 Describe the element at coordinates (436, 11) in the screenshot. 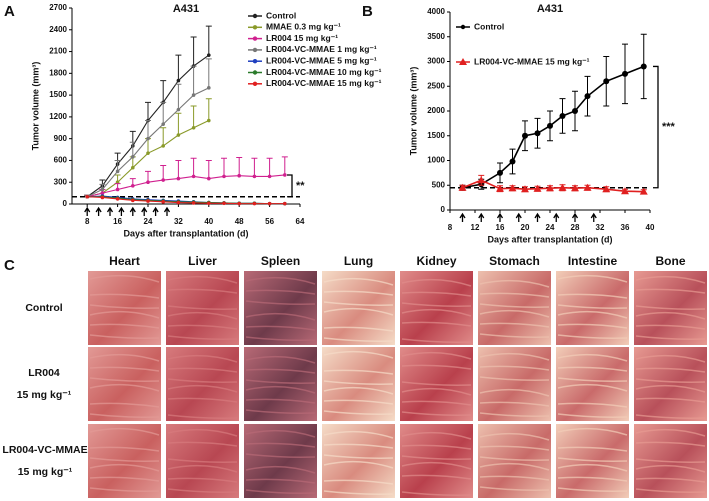

I see `y-tick-label: 4000` at that location.